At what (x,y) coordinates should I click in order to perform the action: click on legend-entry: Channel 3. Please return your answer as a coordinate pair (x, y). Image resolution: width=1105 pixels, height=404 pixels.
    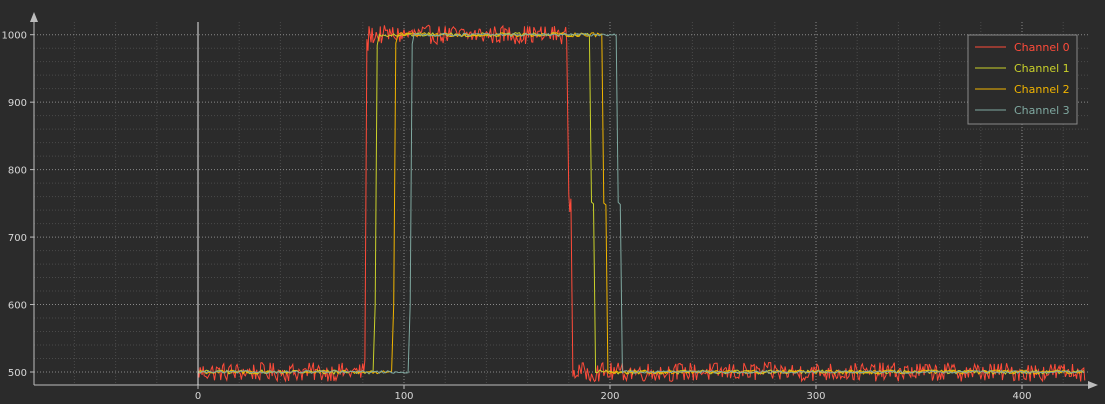
    Looking at the image, I should click on (1042, 110).